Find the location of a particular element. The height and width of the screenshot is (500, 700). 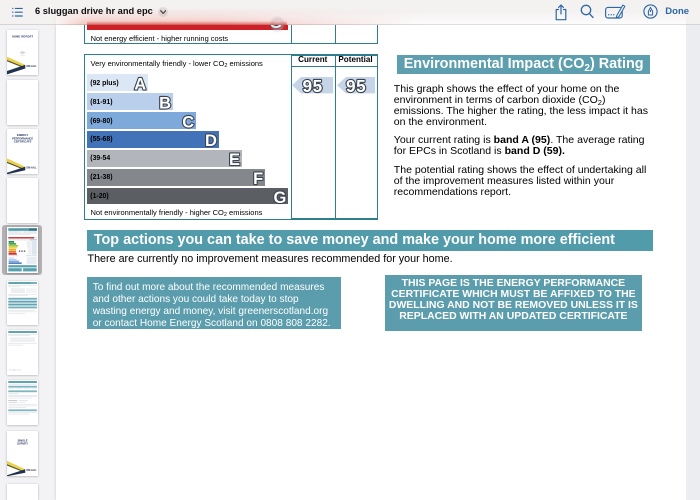

svg-text: E is located at coordinates (234, 160).